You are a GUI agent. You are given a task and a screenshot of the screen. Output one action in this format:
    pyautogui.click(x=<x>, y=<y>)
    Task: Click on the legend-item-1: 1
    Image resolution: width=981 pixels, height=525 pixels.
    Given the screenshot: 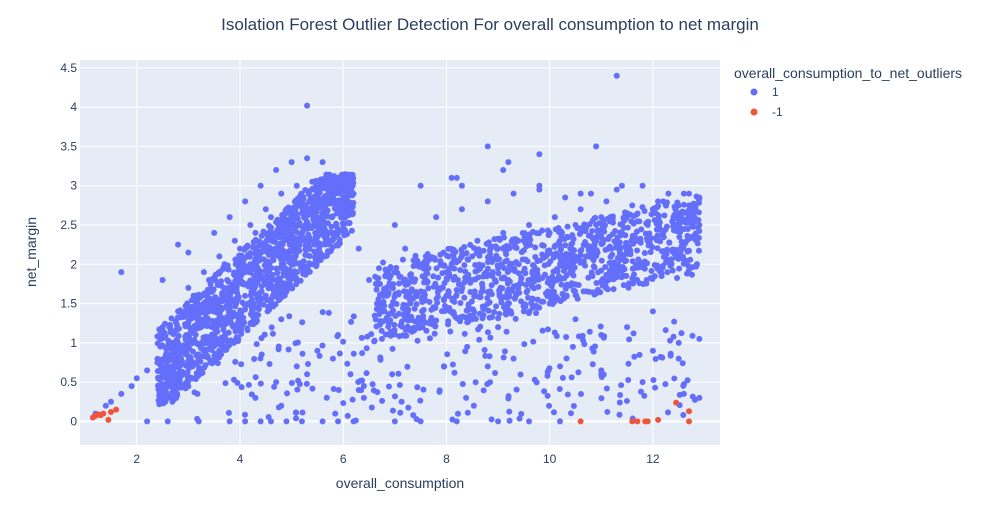 What is the action you would take?
    pyautogui.click(x=765, y=92)
    